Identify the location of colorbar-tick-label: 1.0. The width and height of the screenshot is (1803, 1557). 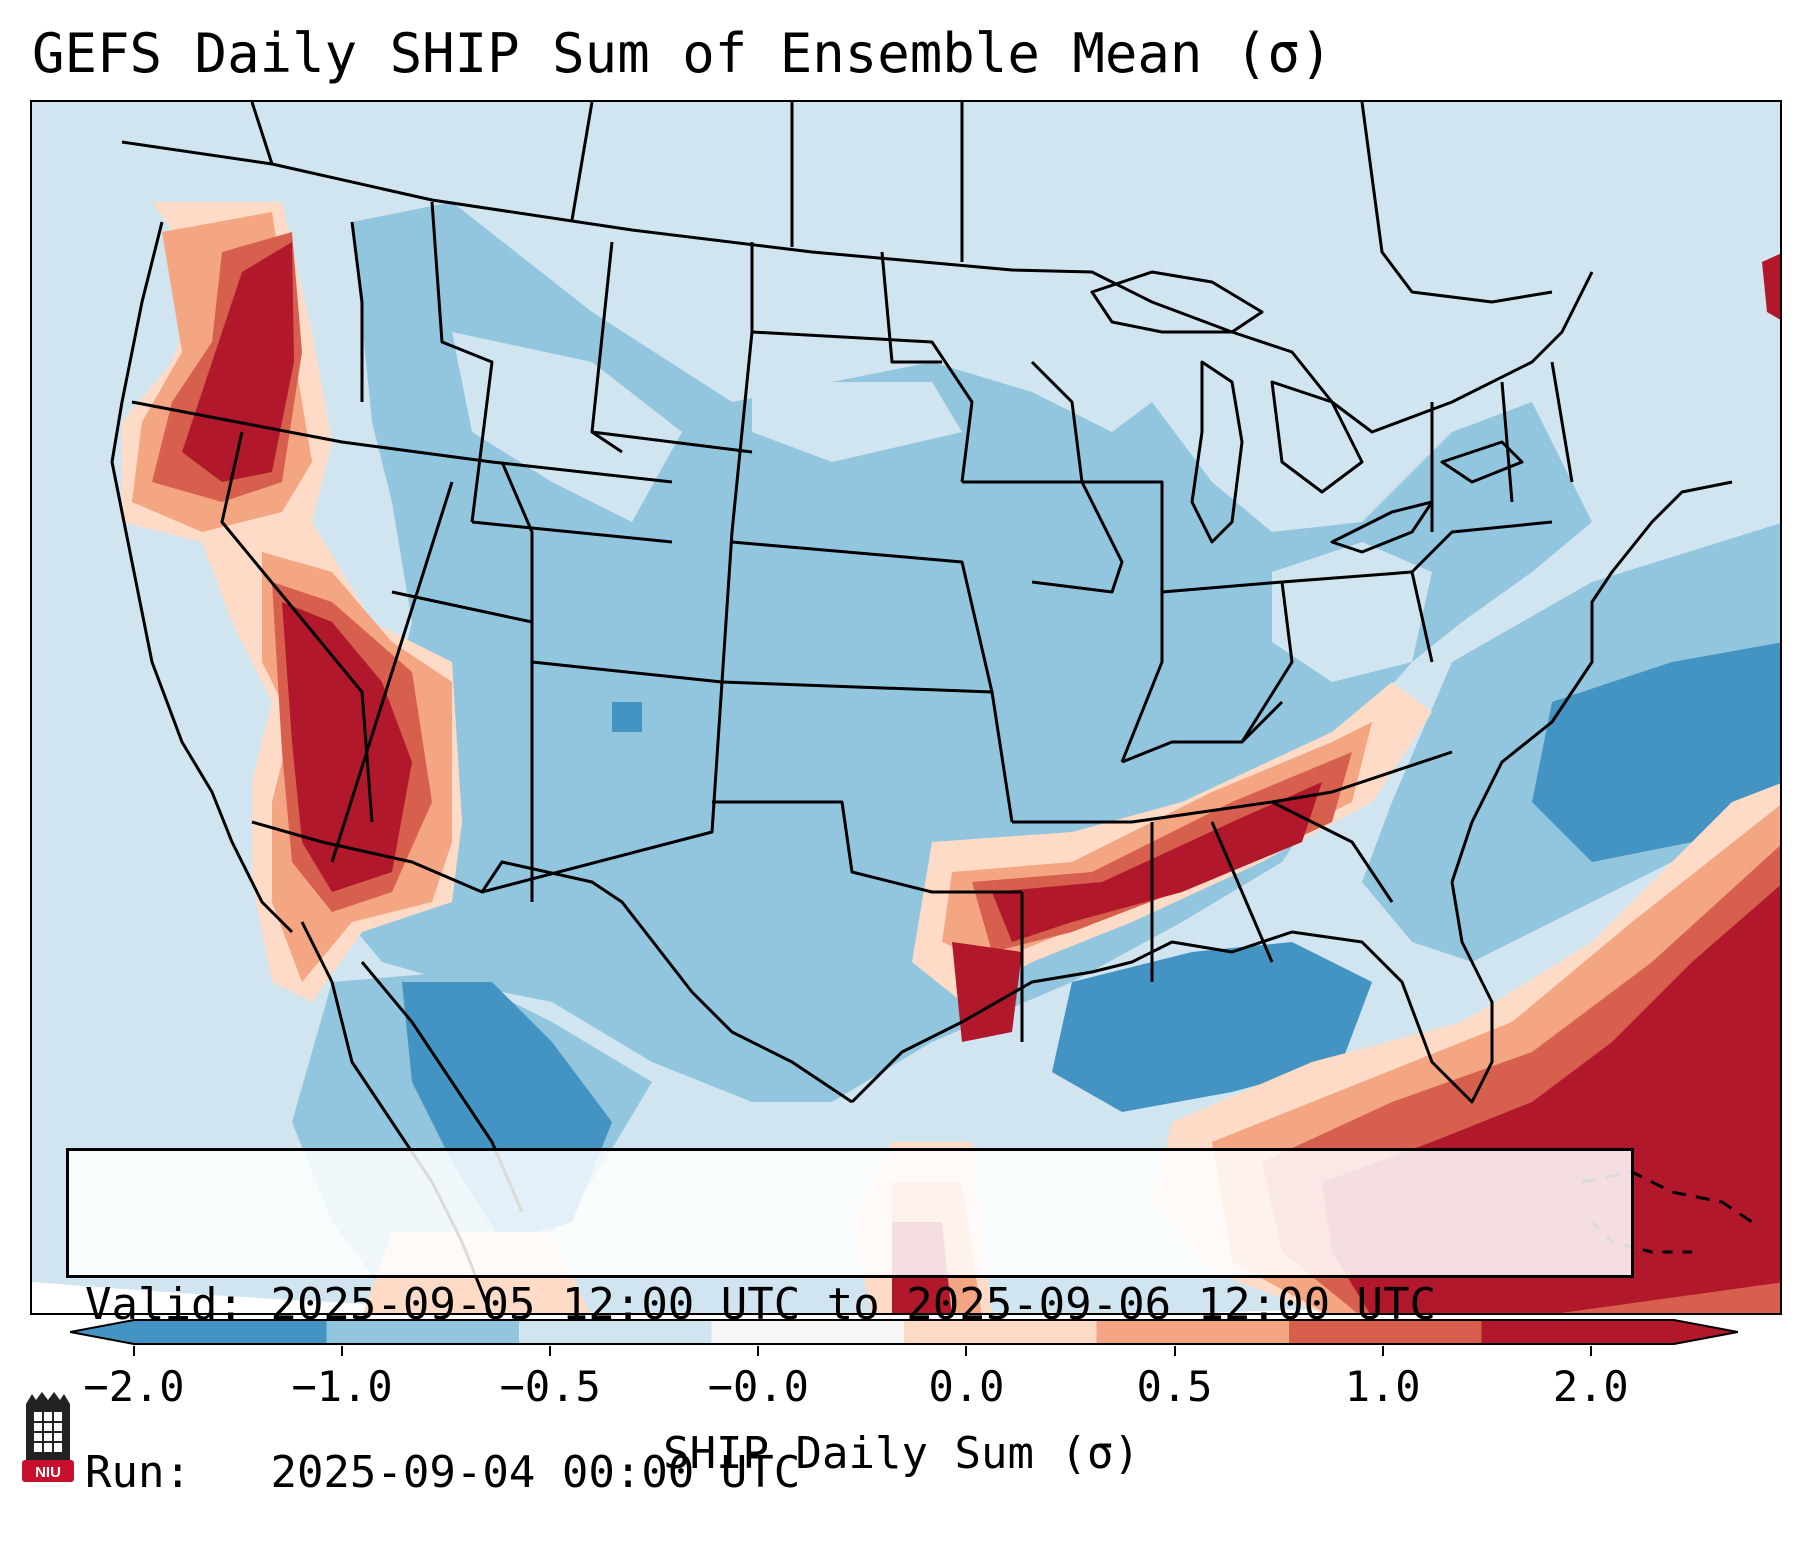
(1382, 1386).